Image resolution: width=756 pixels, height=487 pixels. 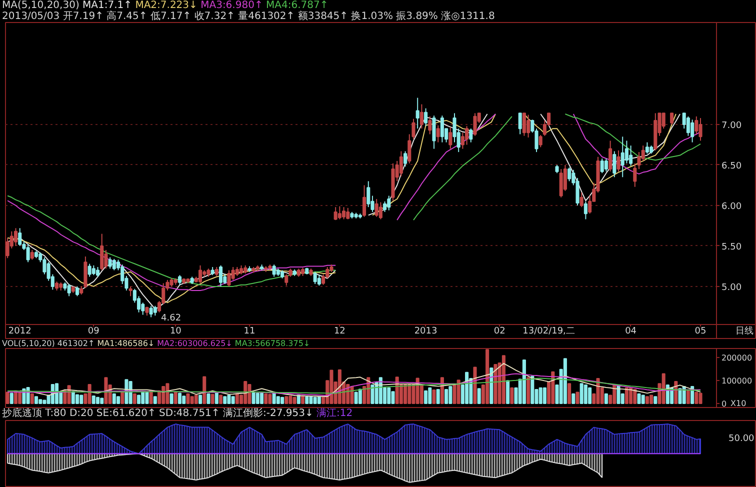 I want to click on x-tick-label: 2013, so click(x=426, y=331).